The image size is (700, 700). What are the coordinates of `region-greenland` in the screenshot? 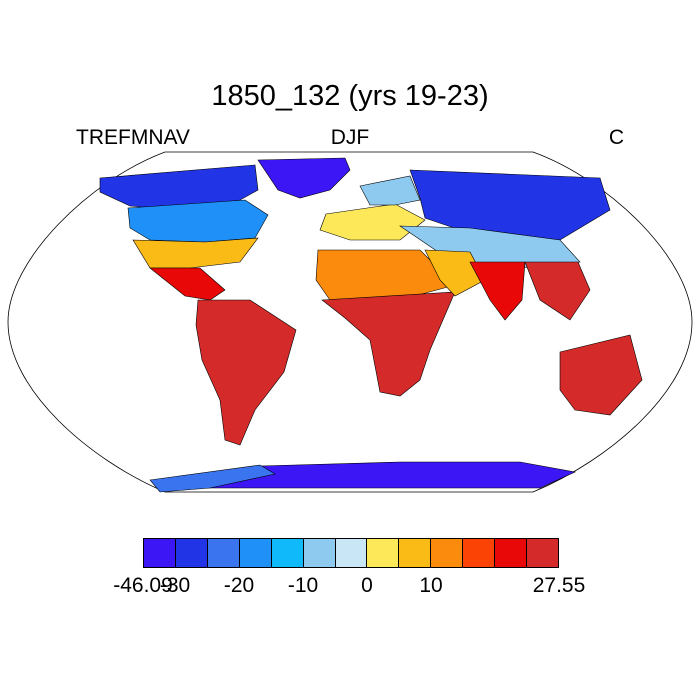 It's located at (304, 178).